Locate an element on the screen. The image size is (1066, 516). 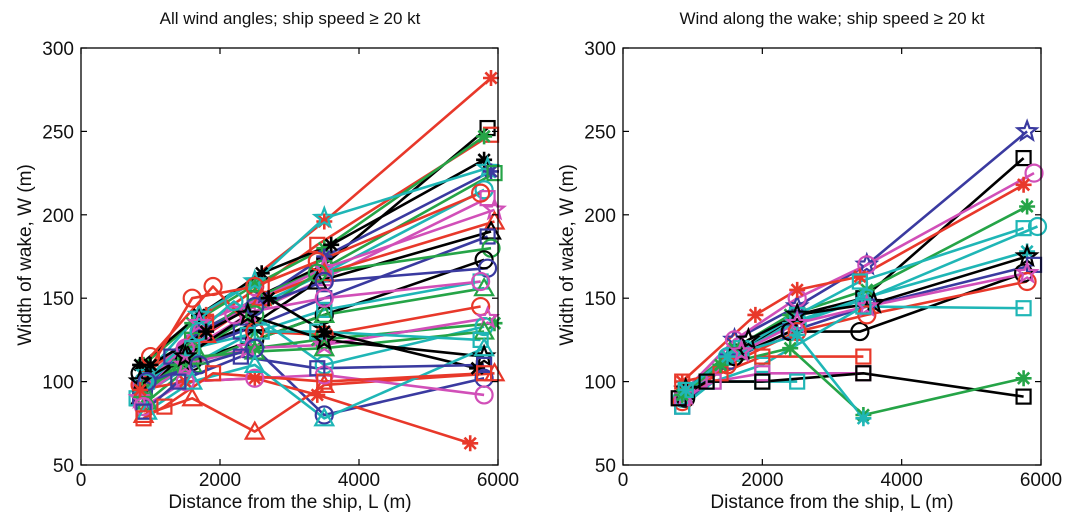
left-chart-ylabel: Width of wake, W (m) is located at coordinates (25, 255).